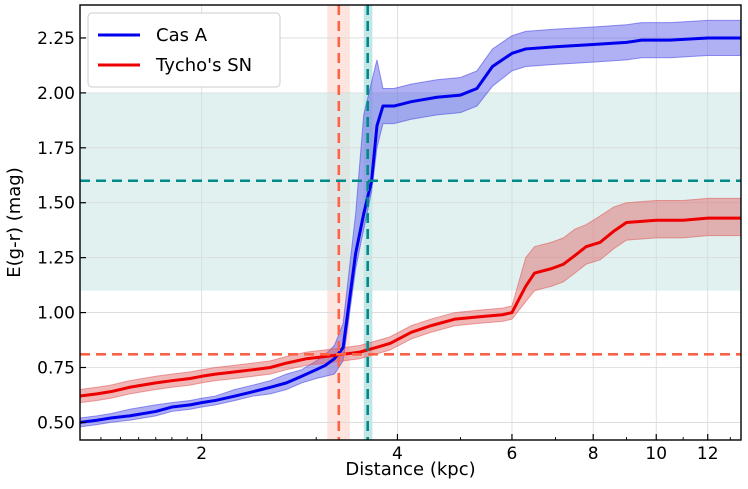  What do you see at coordinates (56, 314) in the screenshot?
I see `y-tick-label: 1.00` at bounding box center [56, 314].